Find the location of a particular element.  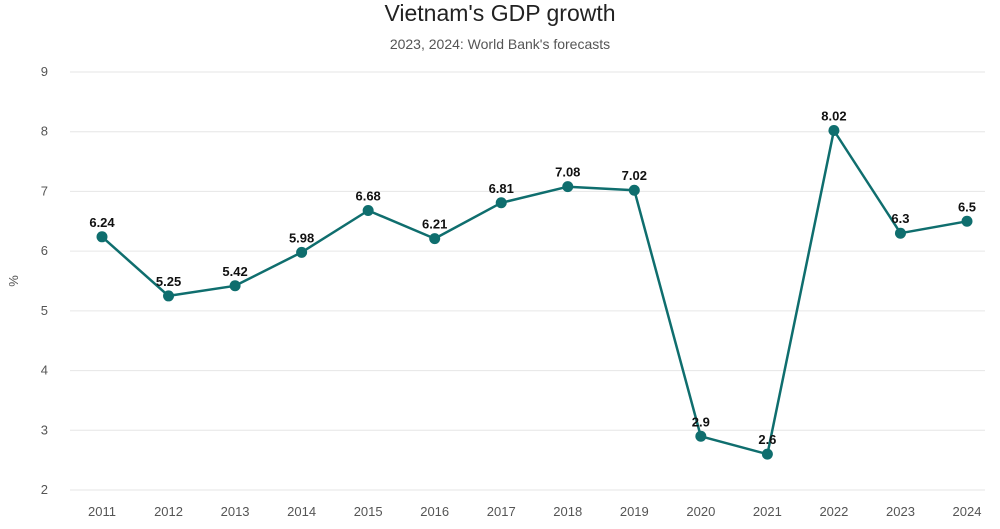

y-tick-label: 7 is located at coordinates (44, 190).